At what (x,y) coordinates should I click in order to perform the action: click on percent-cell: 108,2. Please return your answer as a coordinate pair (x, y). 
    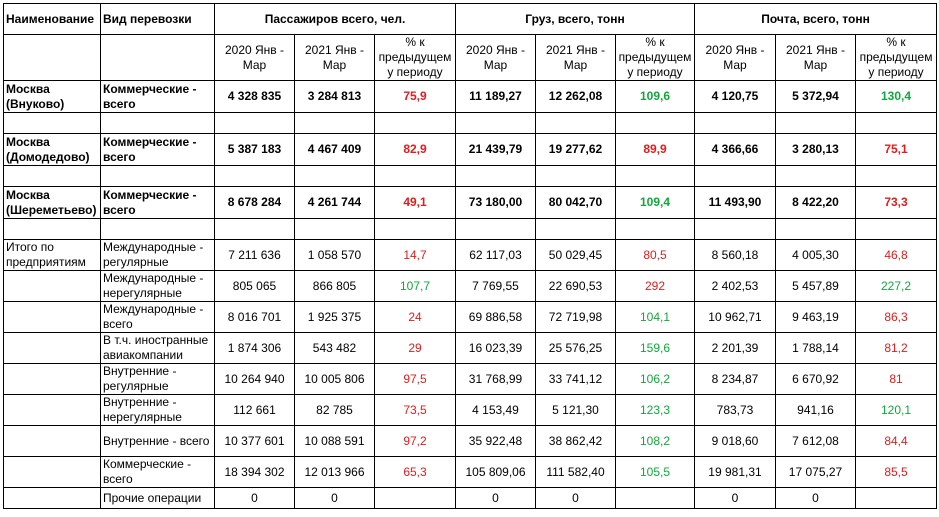
    Looking at the image, I should click on (655, 441).